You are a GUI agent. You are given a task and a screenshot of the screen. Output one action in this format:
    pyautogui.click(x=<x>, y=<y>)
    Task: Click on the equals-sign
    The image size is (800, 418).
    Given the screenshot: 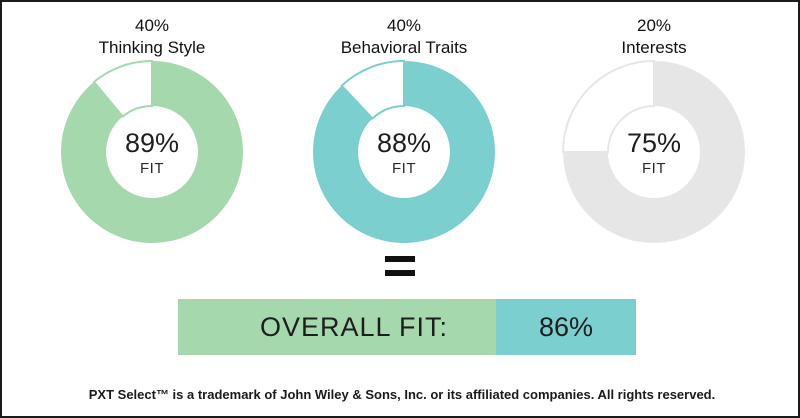 What is the action you would take?
    pyautogui.click(x=400, y=267)
    